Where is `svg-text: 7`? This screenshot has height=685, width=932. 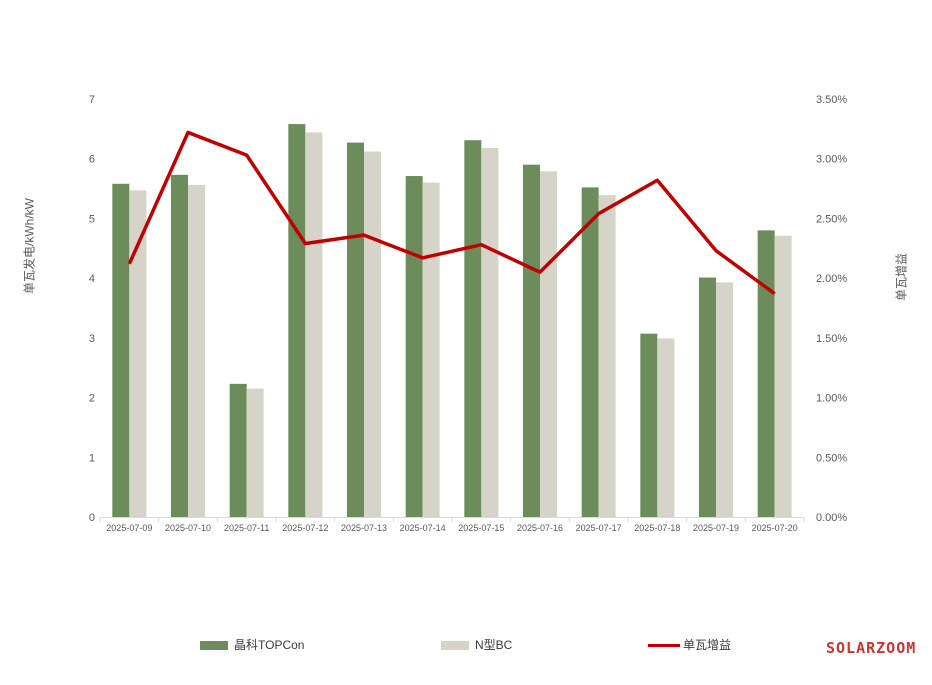 svg-text: 7 is located at coordinates (92, 100).